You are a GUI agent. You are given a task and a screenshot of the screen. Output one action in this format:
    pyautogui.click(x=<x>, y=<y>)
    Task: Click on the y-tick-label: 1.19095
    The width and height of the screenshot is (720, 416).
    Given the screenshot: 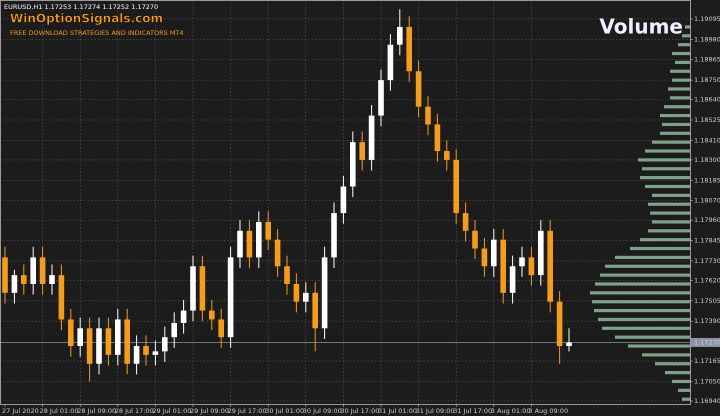 What is the action you would take?
    pyautogui.click(x=707, y=19)
    